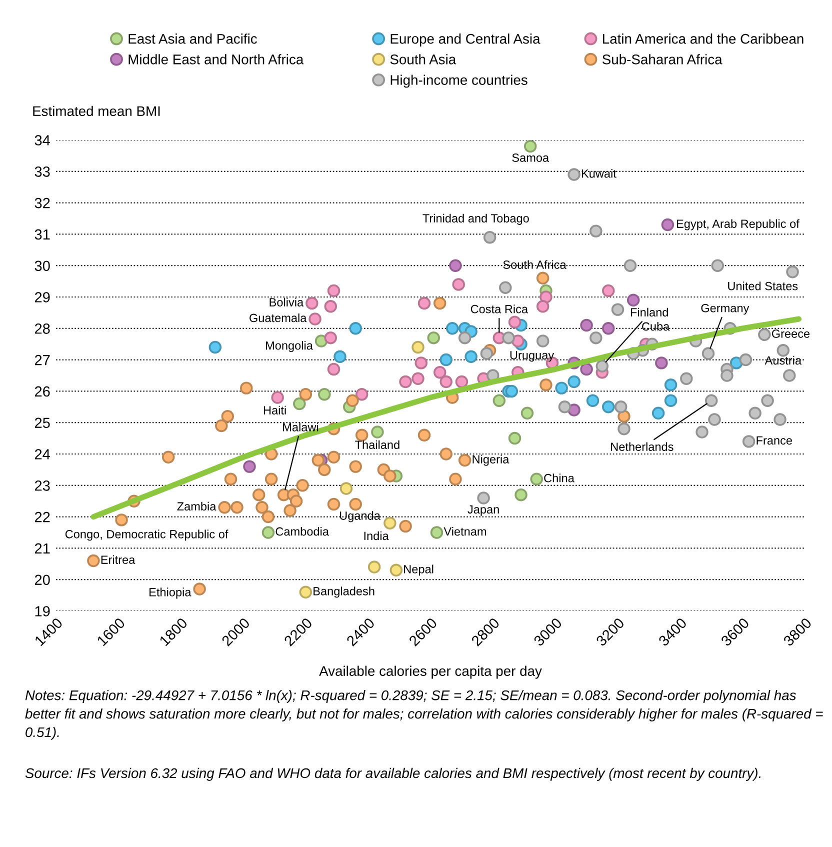  Describe the element at coordinates (424, 715) in the screenshot. I see `text: Notes: Equation: -29.44927 + 7.0156 * ln(x); R-squared = 0.2839; SE = 2.15; SE/mean = 0.083. Second-order polynomial has better fit and shows saturation more clearly, but not for males; correlation with calories considerably higher for males (R-squared = 0.51).` at that location.